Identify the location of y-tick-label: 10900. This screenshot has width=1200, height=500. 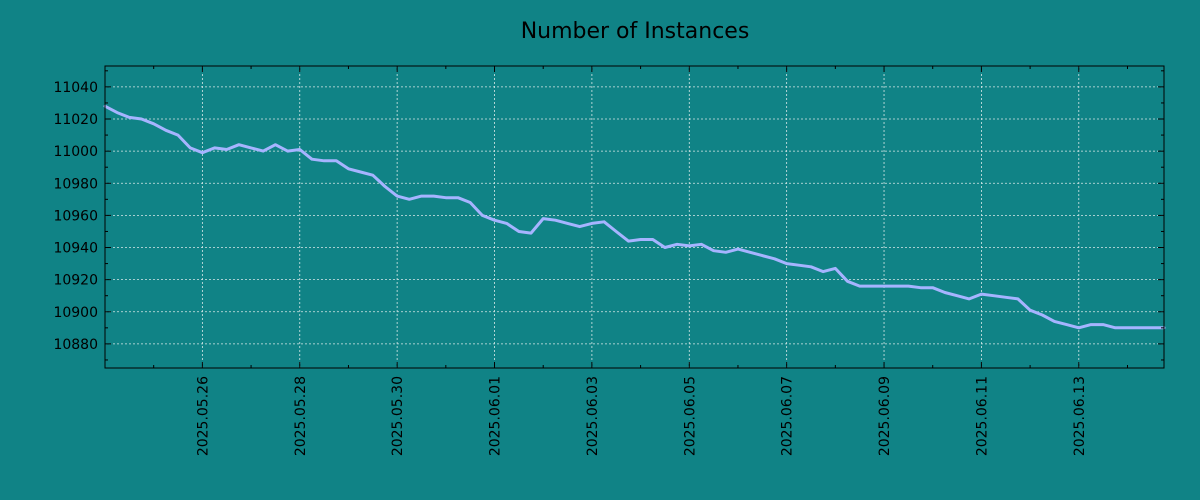
(75, 313).